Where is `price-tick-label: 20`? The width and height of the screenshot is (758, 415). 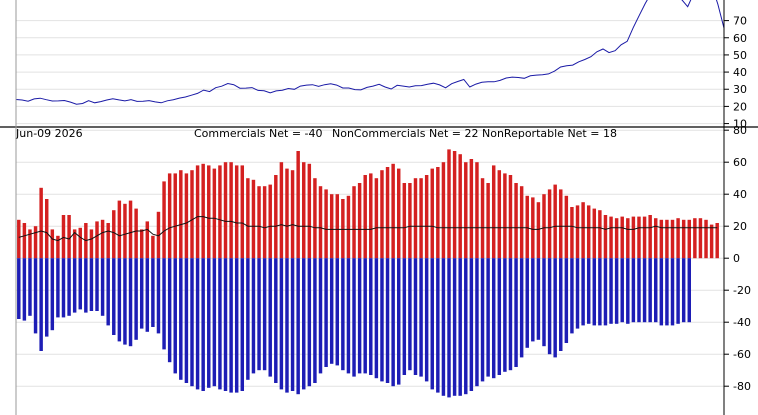 price-tick-label: 20 is located at coordinates (740, 106).